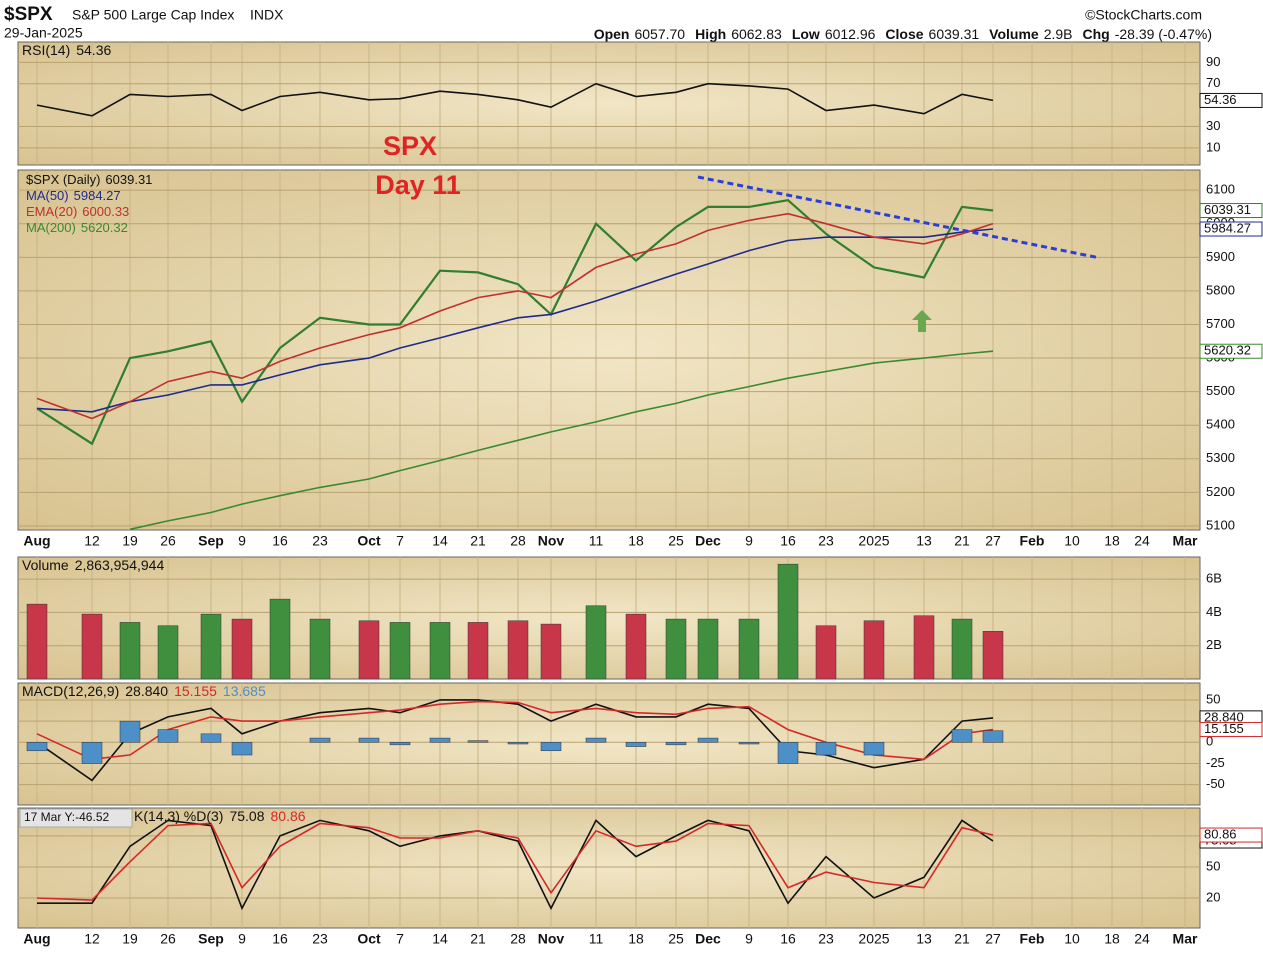 Image resolution: width=1263 pixels, height=954 pixels. Describe the element at coordinates (993, 541) in the screenshot. I see `x-tick-label: 27` at that location.